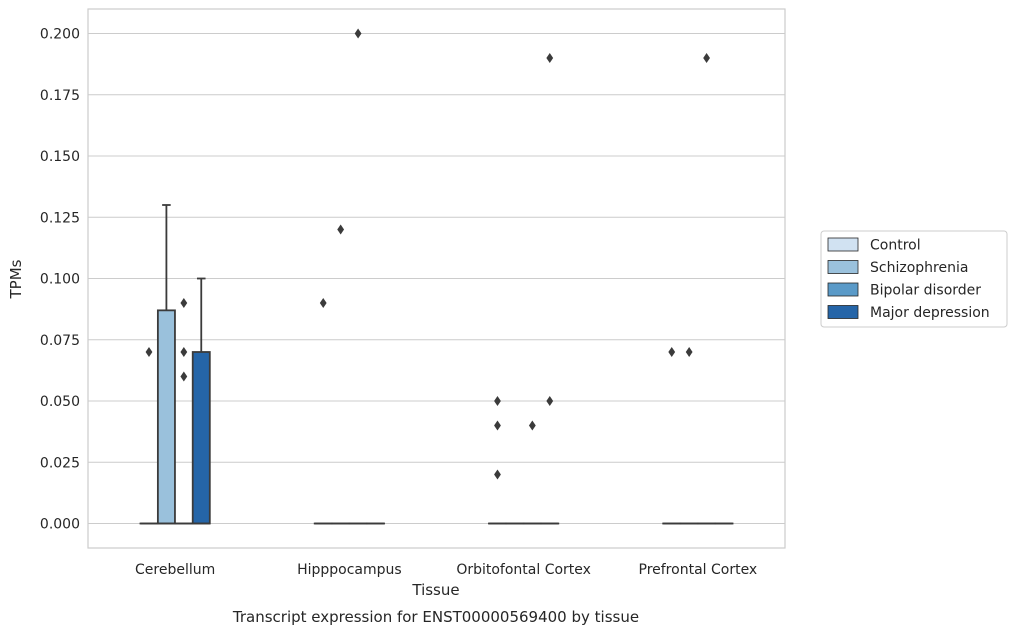 This screenshot has height=634, width=1017. I want to click on y-tick-label: 0.100, so click(60, 280).